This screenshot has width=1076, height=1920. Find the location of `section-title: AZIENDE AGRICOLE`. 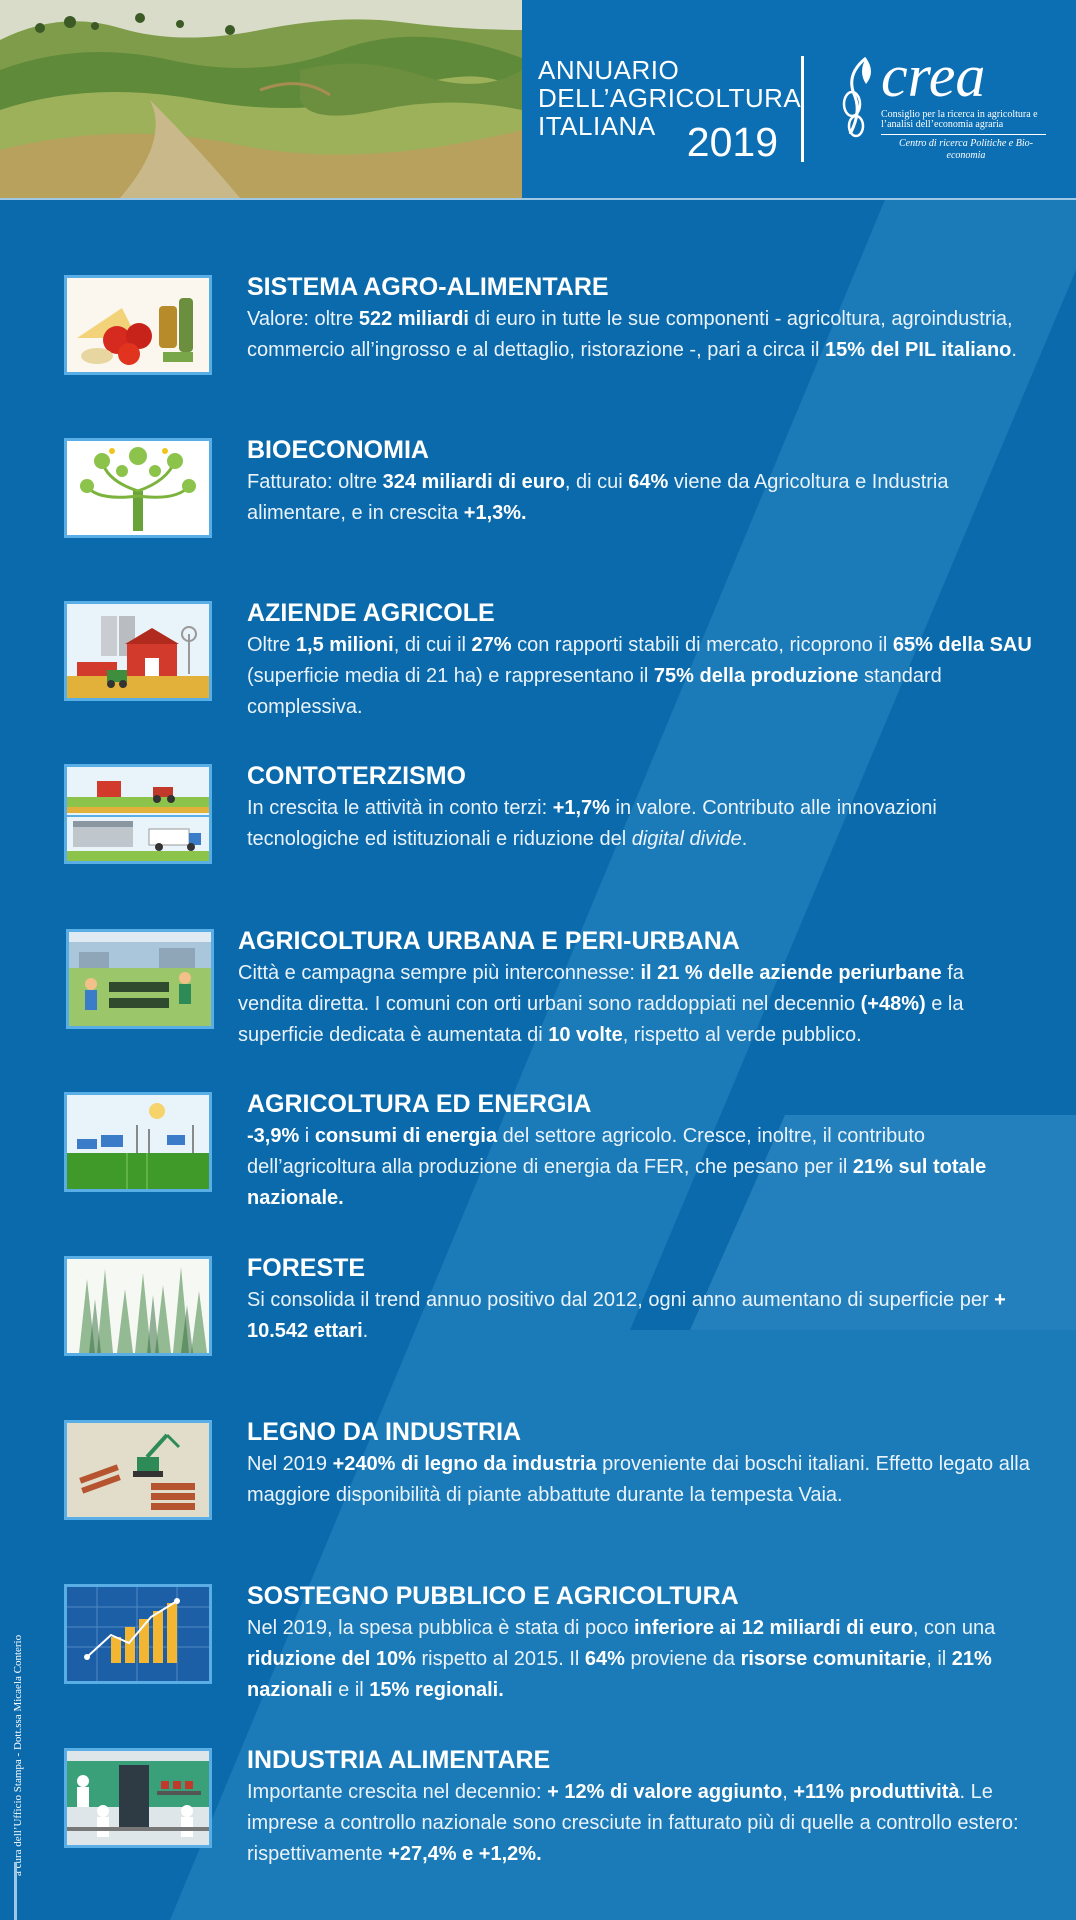

section-title: AZIENDE AGRICOLE is located at coordinates (371, 613).